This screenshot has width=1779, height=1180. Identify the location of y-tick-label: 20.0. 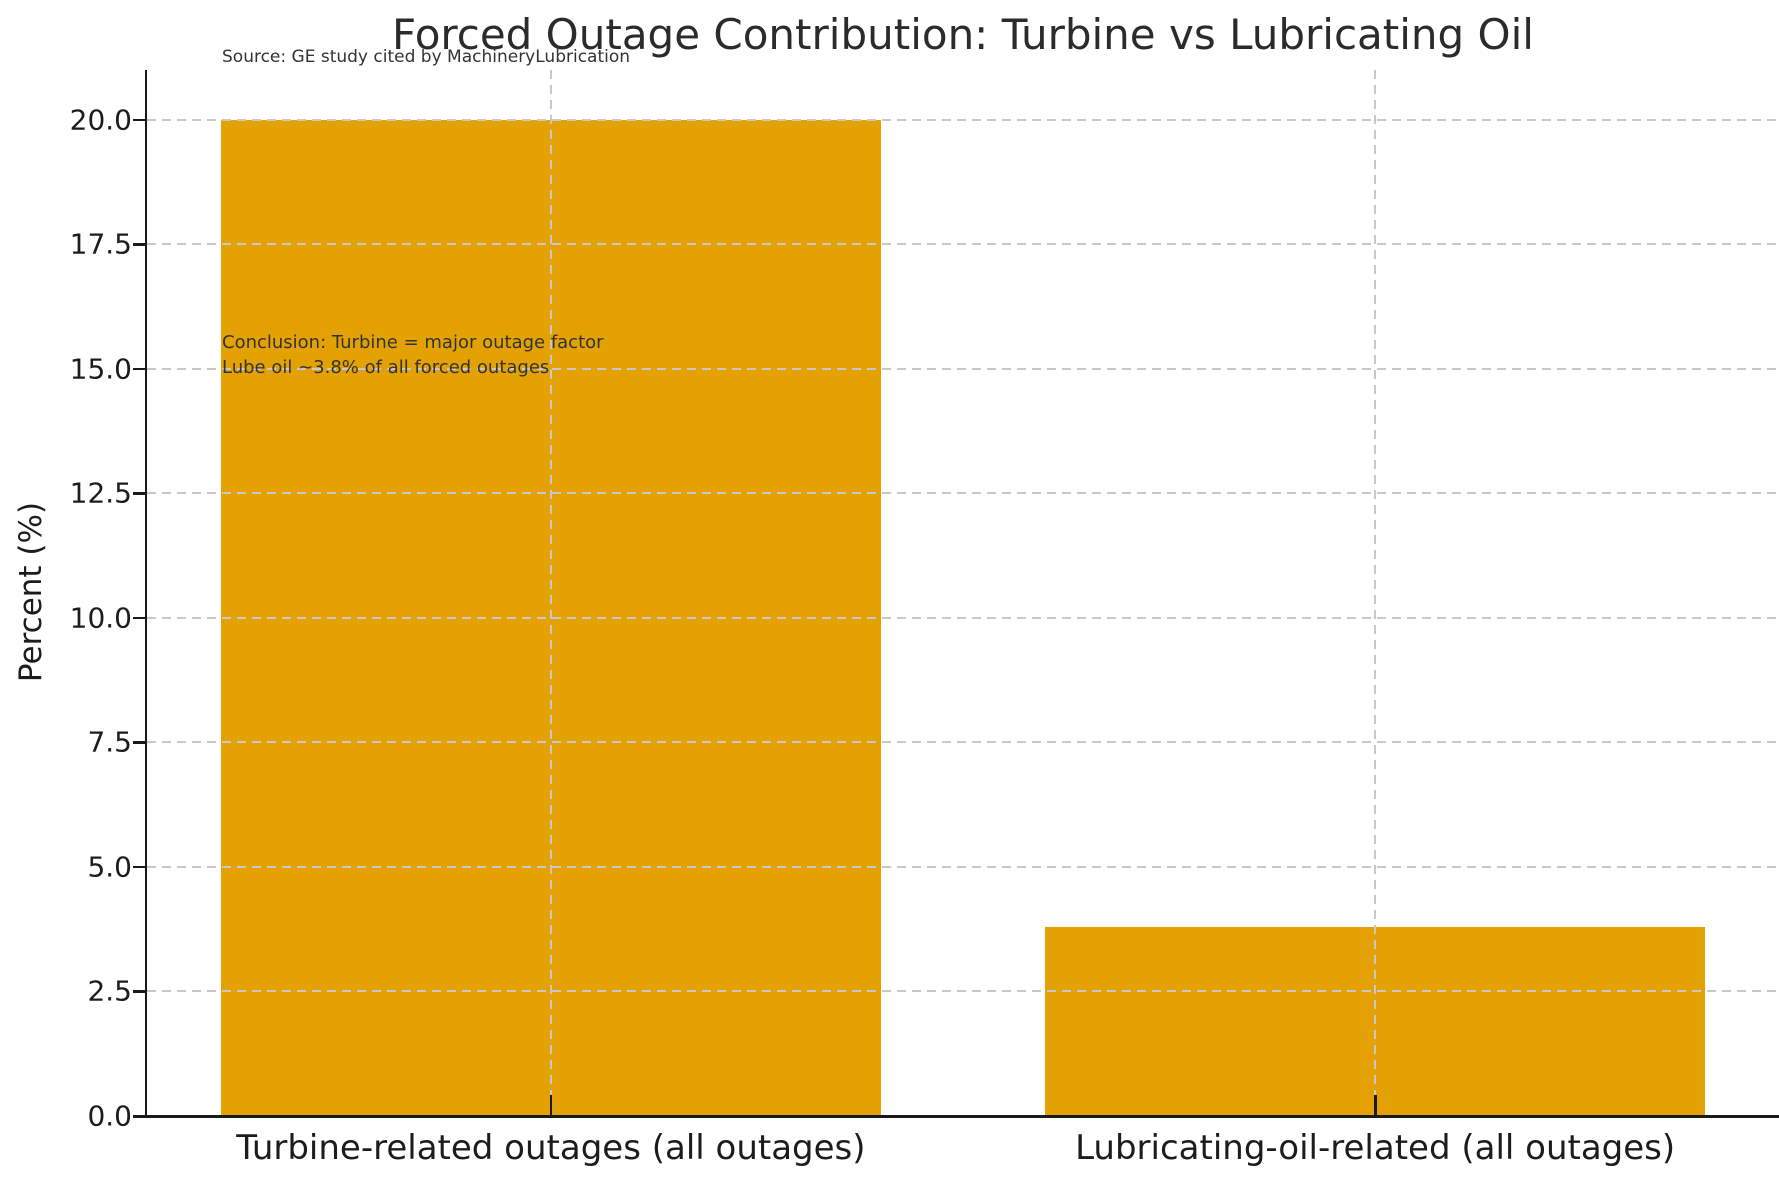
(100, 120).